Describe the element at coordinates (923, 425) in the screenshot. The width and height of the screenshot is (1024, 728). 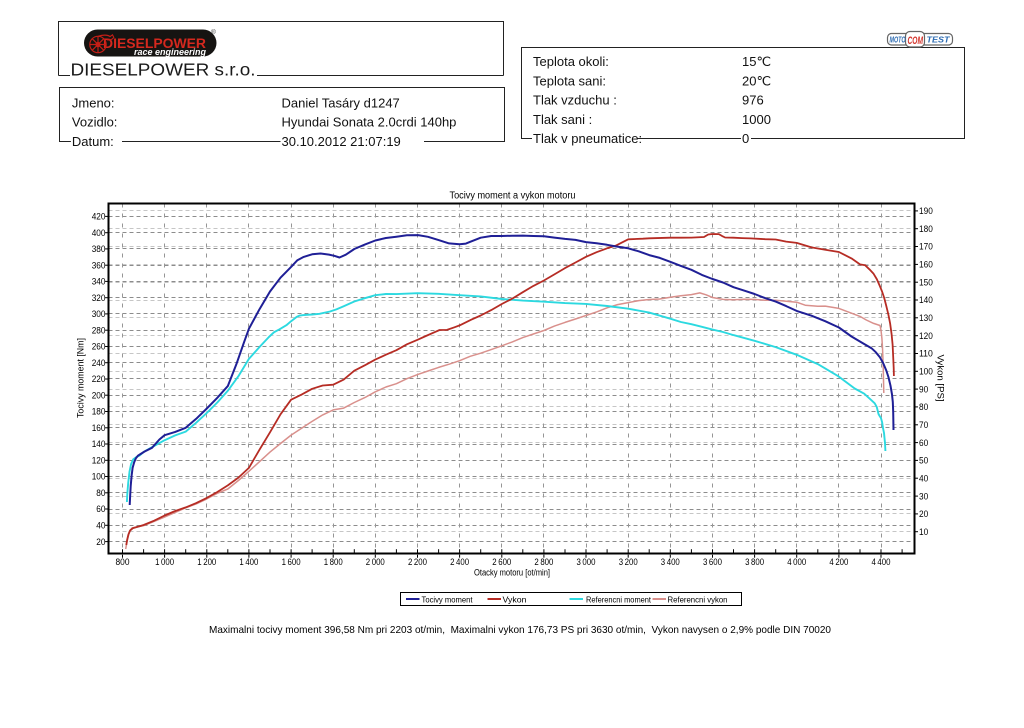
I see `svg-text: 70` at that location.